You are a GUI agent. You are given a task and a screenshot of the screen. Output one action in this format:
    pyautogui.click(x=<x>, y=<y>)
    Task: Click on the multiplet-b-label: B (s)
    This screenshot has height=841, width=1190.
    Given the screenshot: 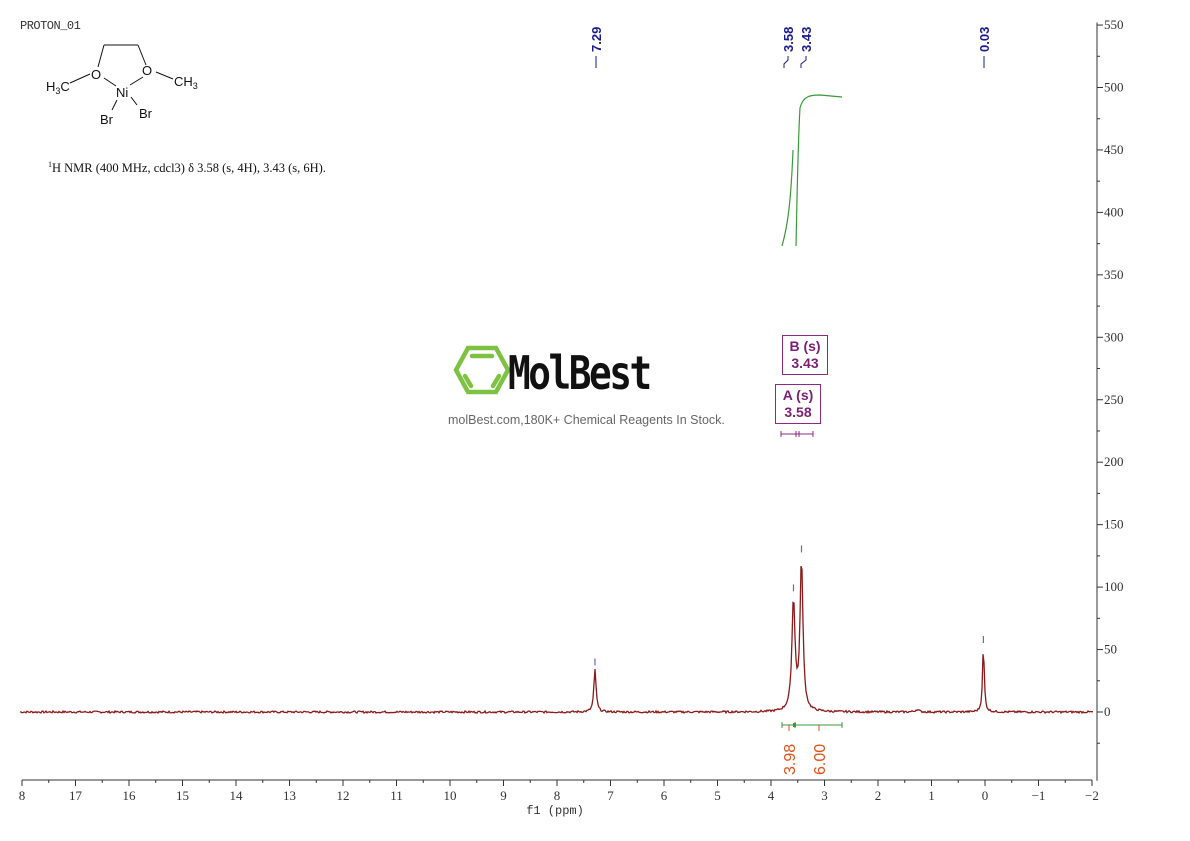 What is the action you would take?
    pyautogui.click(x=805, y=346)
    